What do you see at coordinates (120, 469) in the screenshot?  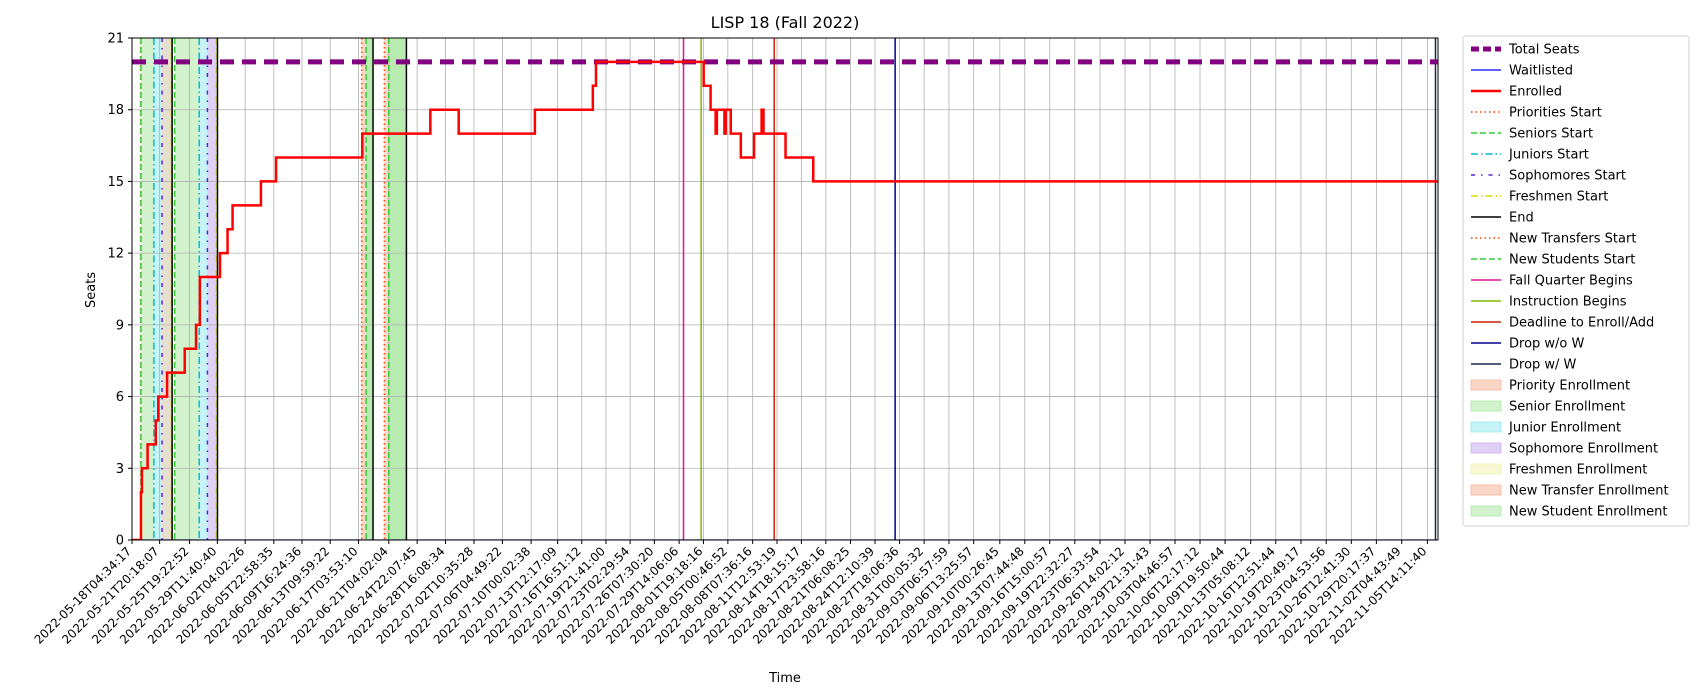 I see `y-tick-label-1: 3` at bounding box center [120, 469].